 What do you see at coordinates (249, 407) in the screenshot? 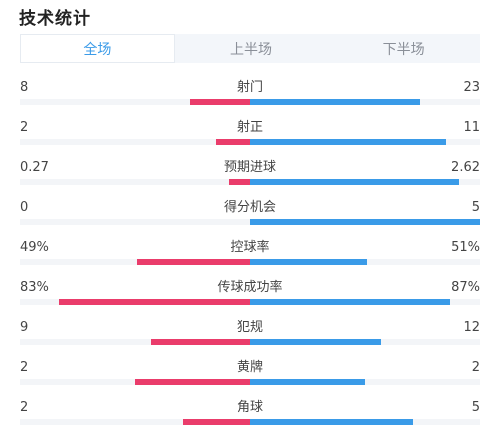
I see `stat-label: 角球` at bounding box center [249, 407].